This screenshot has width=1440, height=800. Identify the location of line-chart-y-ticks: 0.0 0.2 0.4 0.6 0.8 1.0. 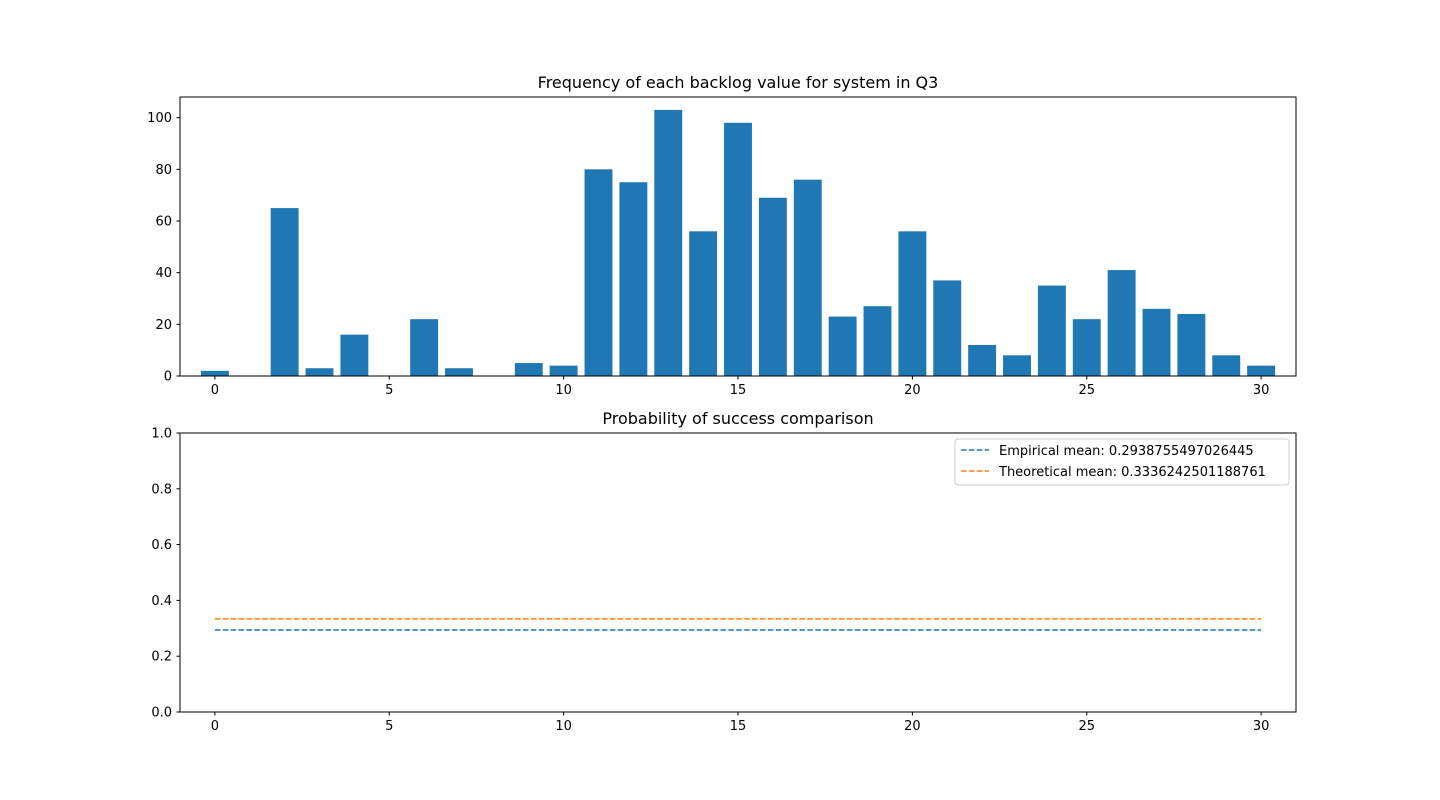
(165, 574).